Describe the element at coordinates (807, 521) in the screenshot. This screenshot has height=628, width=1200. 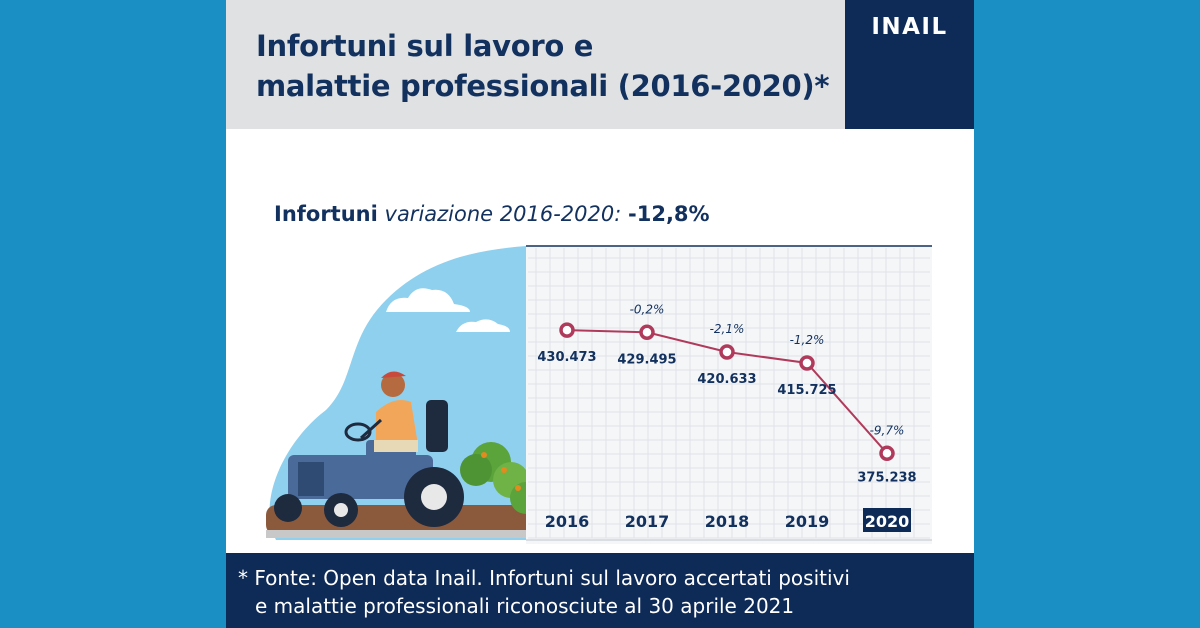
I see `x-tick-label: 2019` at that location.